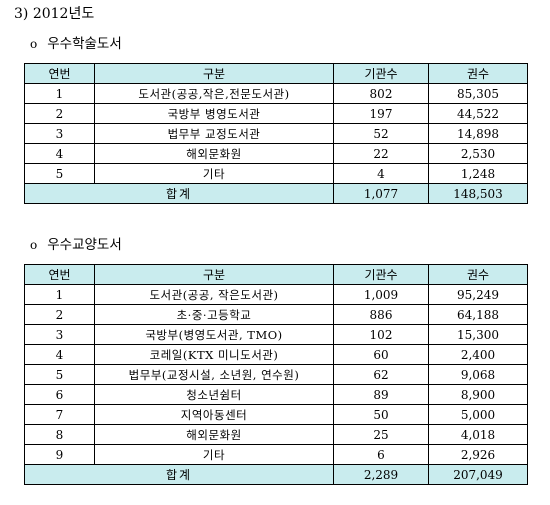 The width and height of the screenshot is (550, 505). What do you see at coordinates (381, 474) in the screenshot?
I see `total-orgs: 2,289` at bounding box center [381, 474].